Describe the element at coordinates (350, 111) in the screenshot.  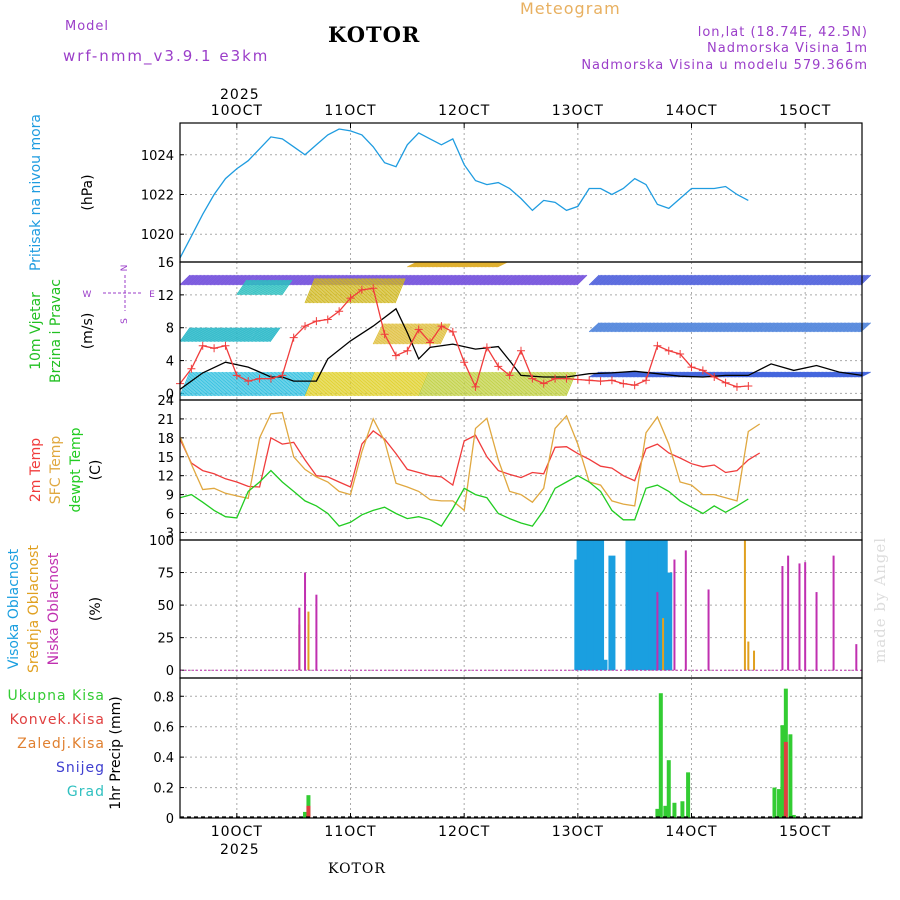
I see `x-tick-label-top: 11OCT` at that location.